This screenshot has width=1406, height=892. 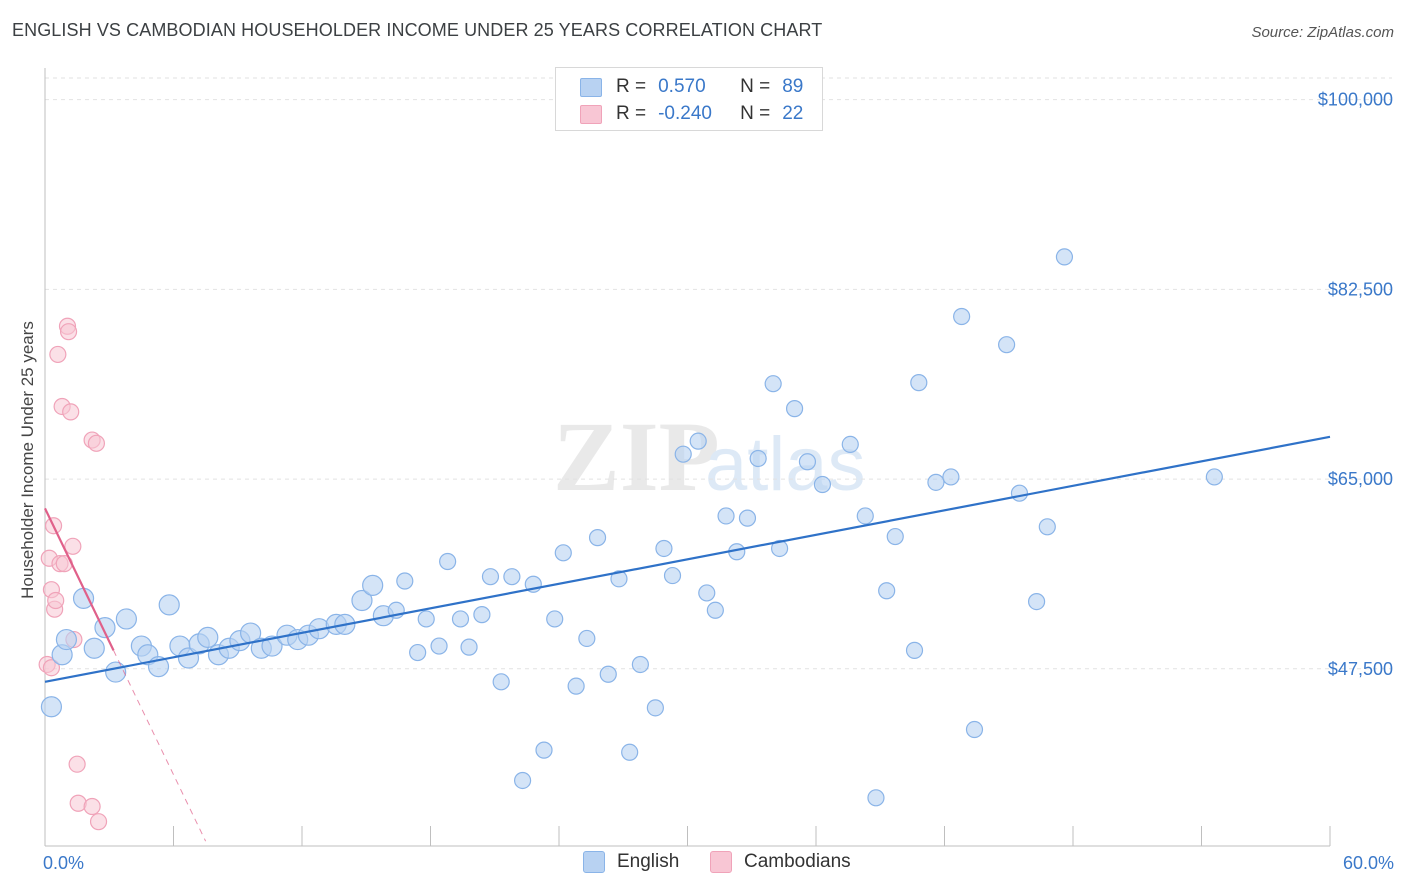 What do you see at coordinates (785, 464) in the screenshot?
I see `svg-text: atlas` at bounding box center [785, 464].